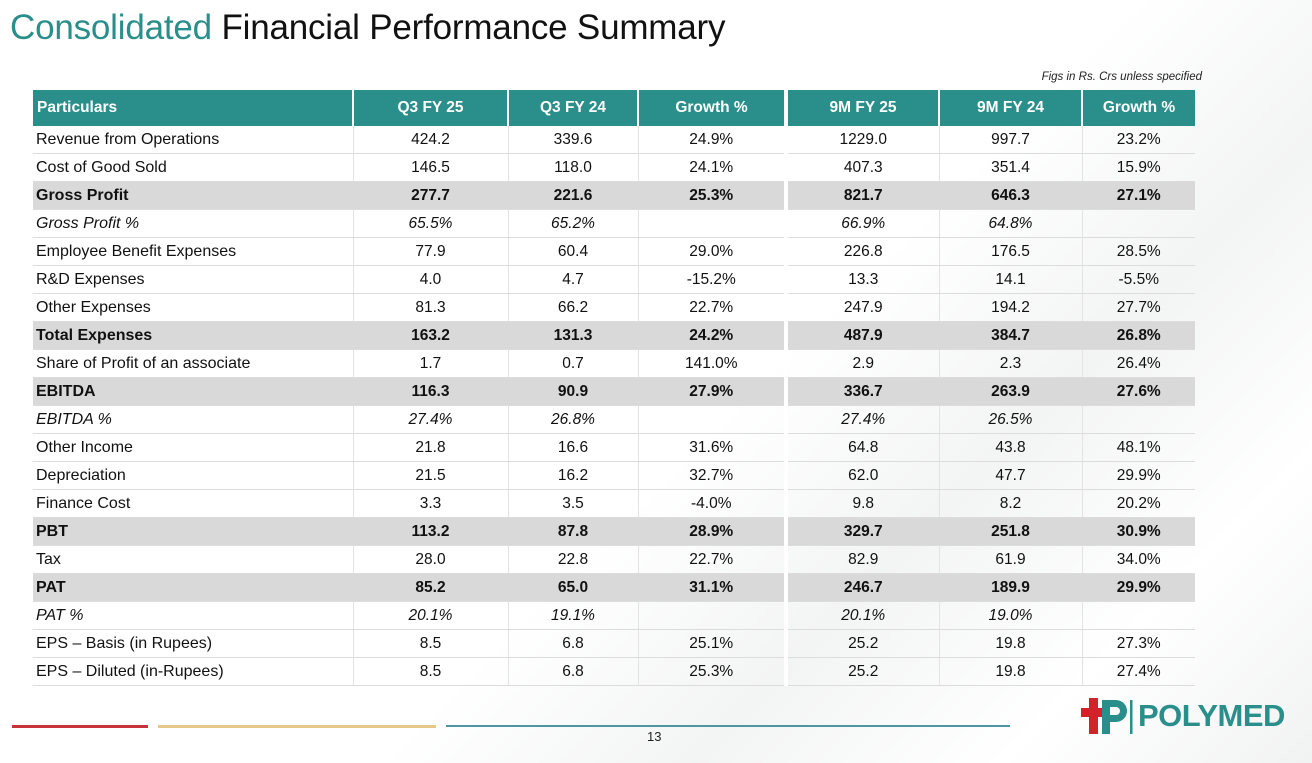 This screenshot has height=763, width=1312. I want to click on table-cell: 3.5, so click(573, 503).